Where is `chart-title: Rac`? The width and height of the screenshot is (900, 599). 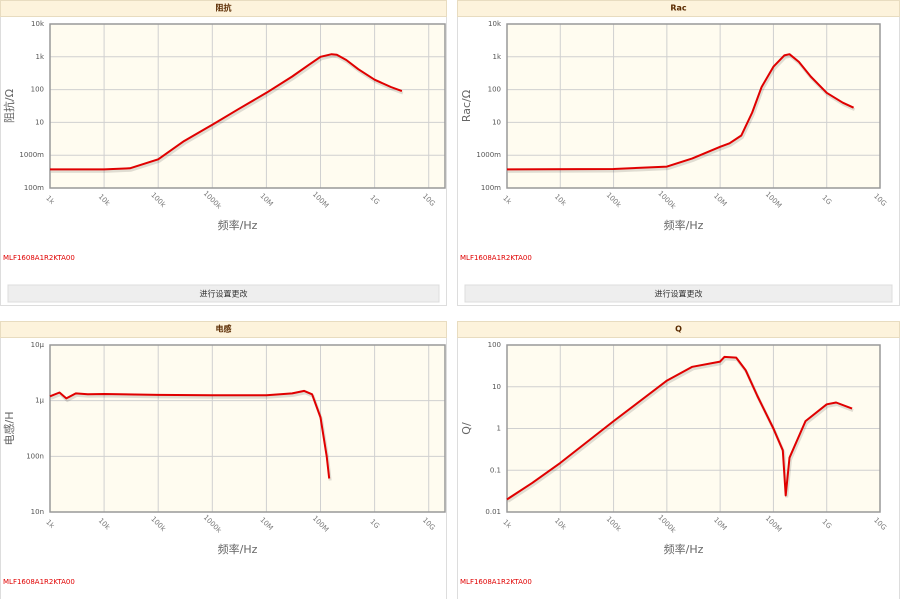 chart-title: Rac is located at coordinates (678, 8).